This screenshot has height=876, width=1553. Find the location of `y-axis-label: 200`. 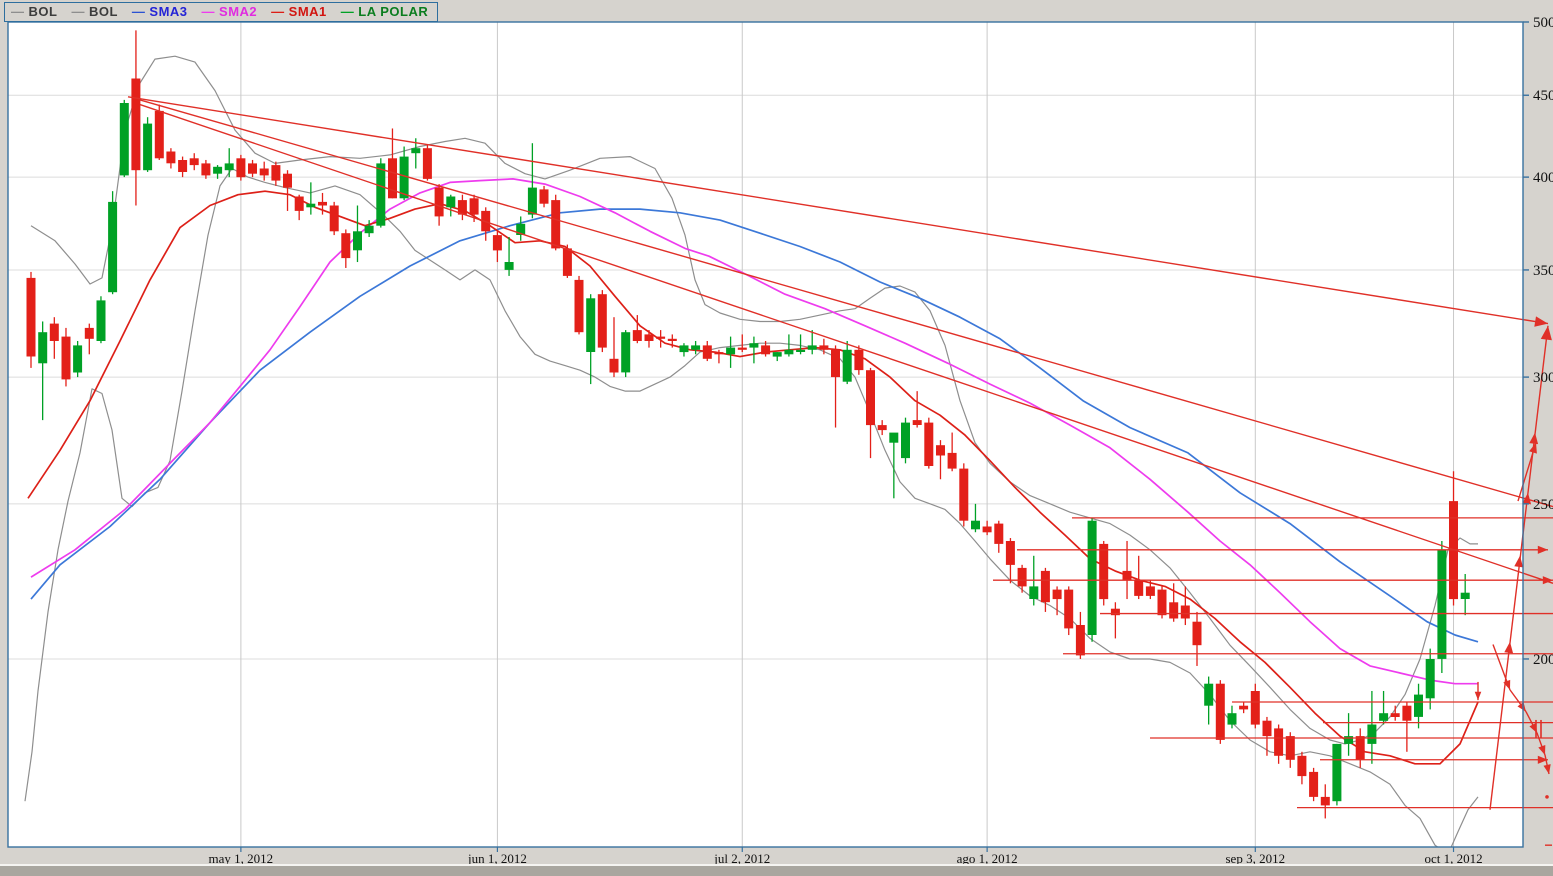

y-axis-label: 200 is located at coordinates (1543, 660).